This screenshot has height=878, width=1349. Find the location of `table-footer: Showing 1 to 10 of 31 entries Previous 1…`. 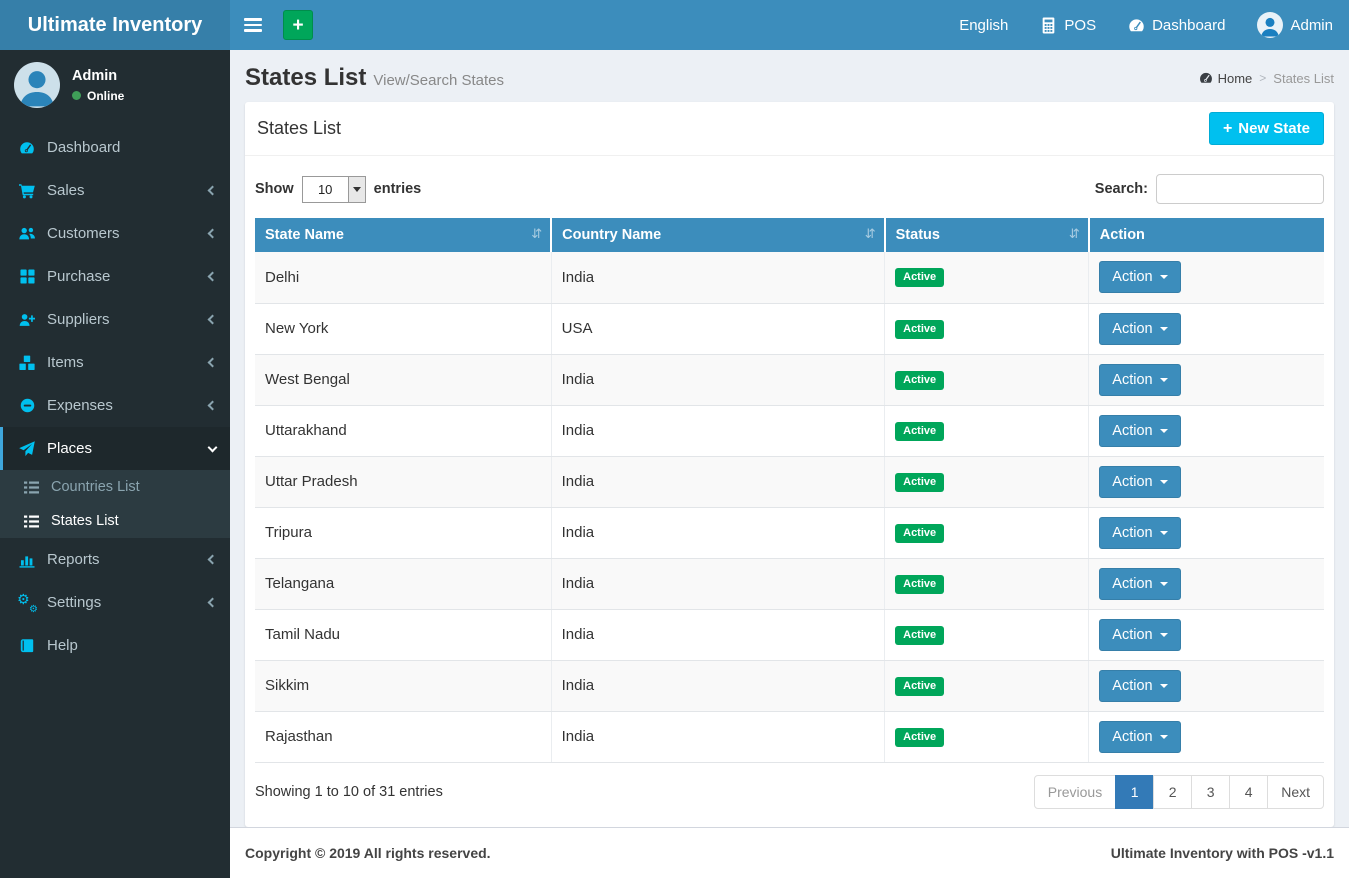

table-footer: Showing 1 to 10 of 31 entries Previous 1… is located at coordinates (789, 791).